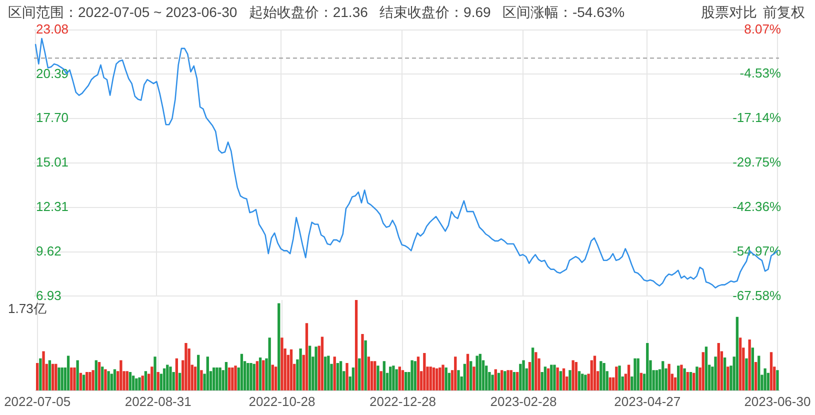 Image resolution: width=815 pixels, height=415 pixels. Describe the element at coordinates (52, 162) in the screenshot. I see `y-tick-label: 15.01` at that location.